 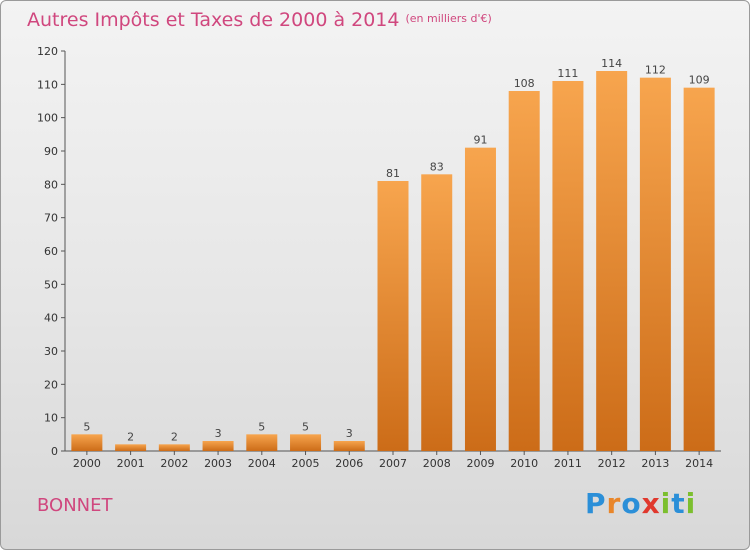 What do you see at coordinates (393, 463) in the screenshot?
I see `x-tick-label: 2007` at bounding box center [393, 463].